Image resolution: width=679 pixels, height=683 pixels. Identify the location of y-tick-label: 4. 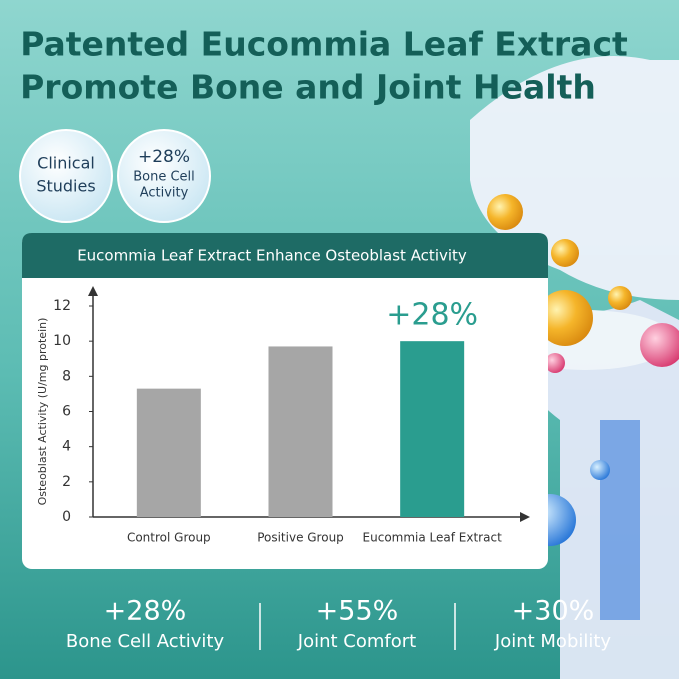
(66, 447).